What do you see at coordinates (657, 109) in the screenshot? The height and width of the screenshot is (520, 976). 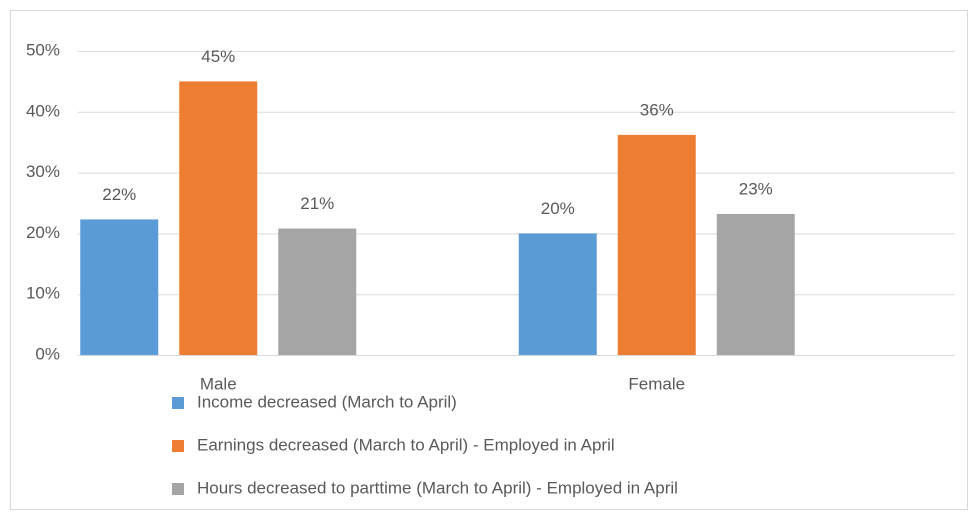 I see `value-label: 36%` at bounding box center [657, 109].